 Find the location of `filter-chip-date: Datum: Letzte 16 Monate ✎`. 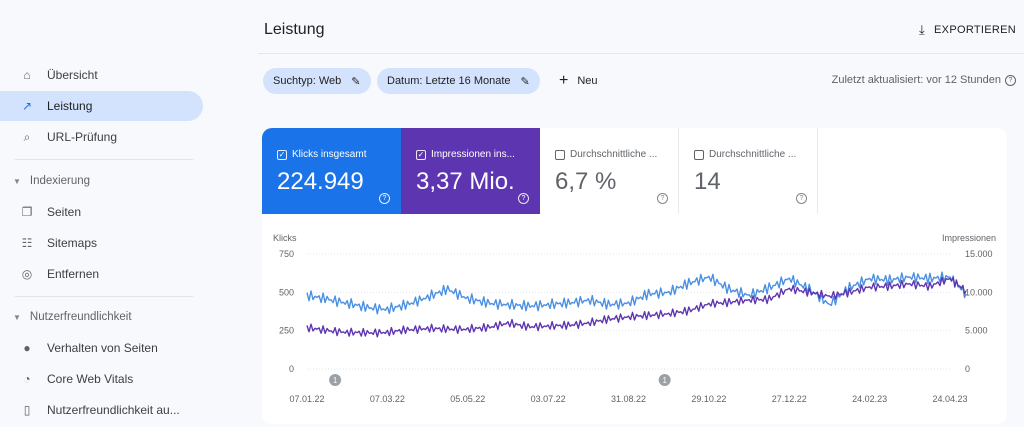

filter-chip-date: Datum: Letzte 16 Monate ✎ is located at coordinates (458, 81).